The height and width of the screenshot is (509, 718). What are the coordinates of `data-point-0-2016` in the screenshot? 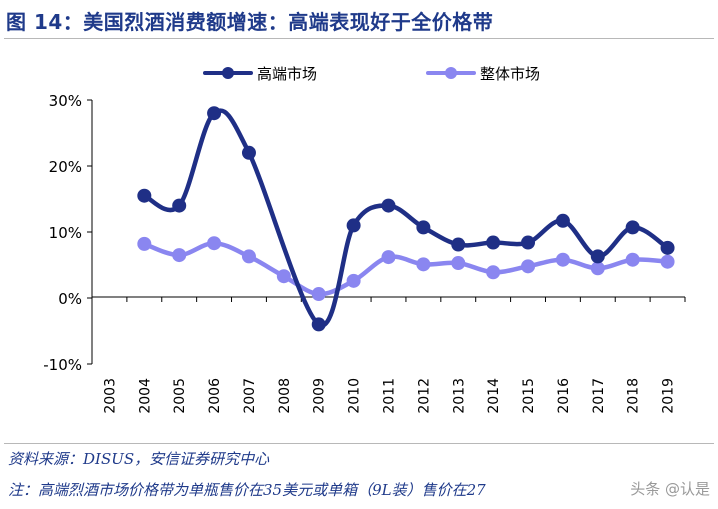 It's located at (562, 220).